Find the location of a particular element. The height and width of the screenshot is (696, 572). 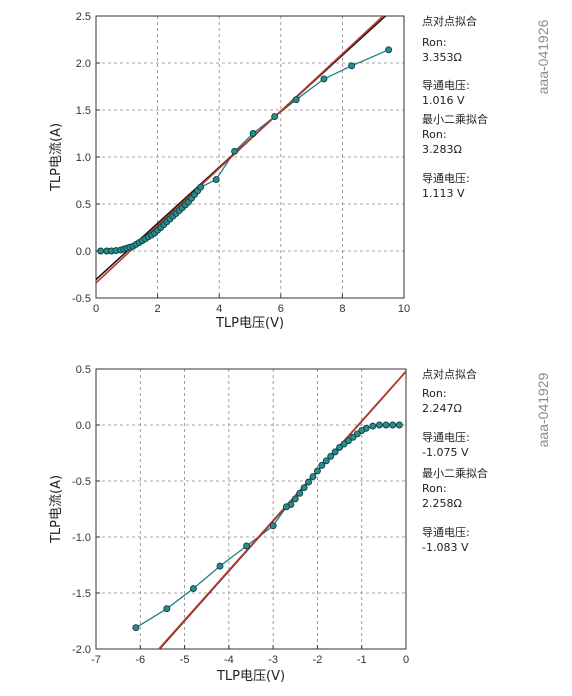

annotation-text: -1.075 V is located at coordinates (445, 452).